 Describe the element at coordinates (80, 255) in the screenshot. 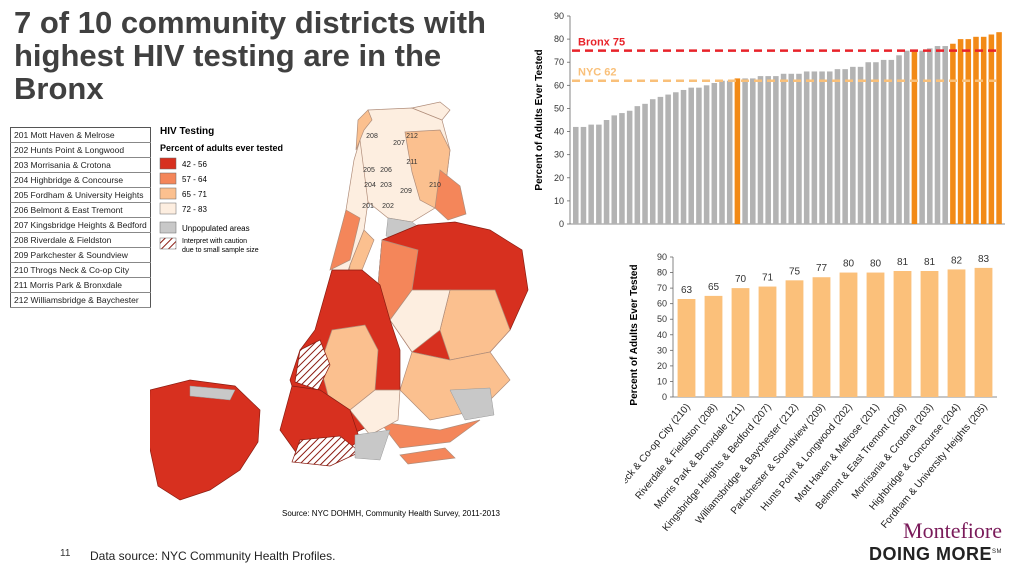

I see `district-name: 209 Parkchester & Soundview` at that location.